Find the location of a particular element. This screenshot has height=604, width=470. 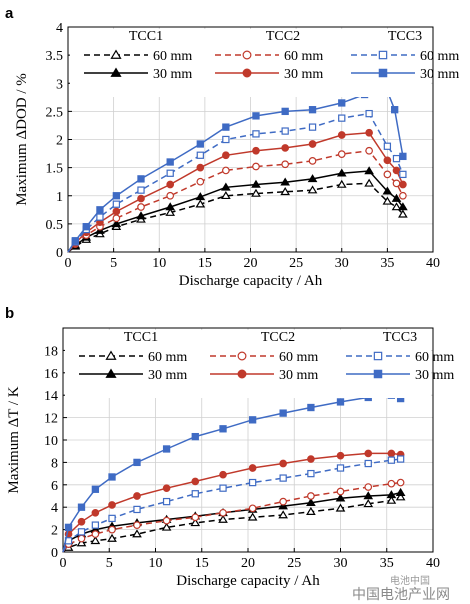

y-tick-label: 6 is located at coordinates (54, 486).